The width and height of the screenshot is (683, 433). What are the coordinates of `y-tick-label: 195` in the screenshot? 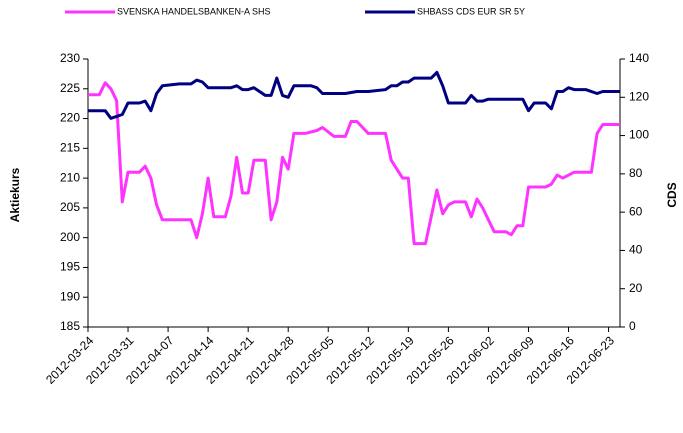 It's located at (70, 267).